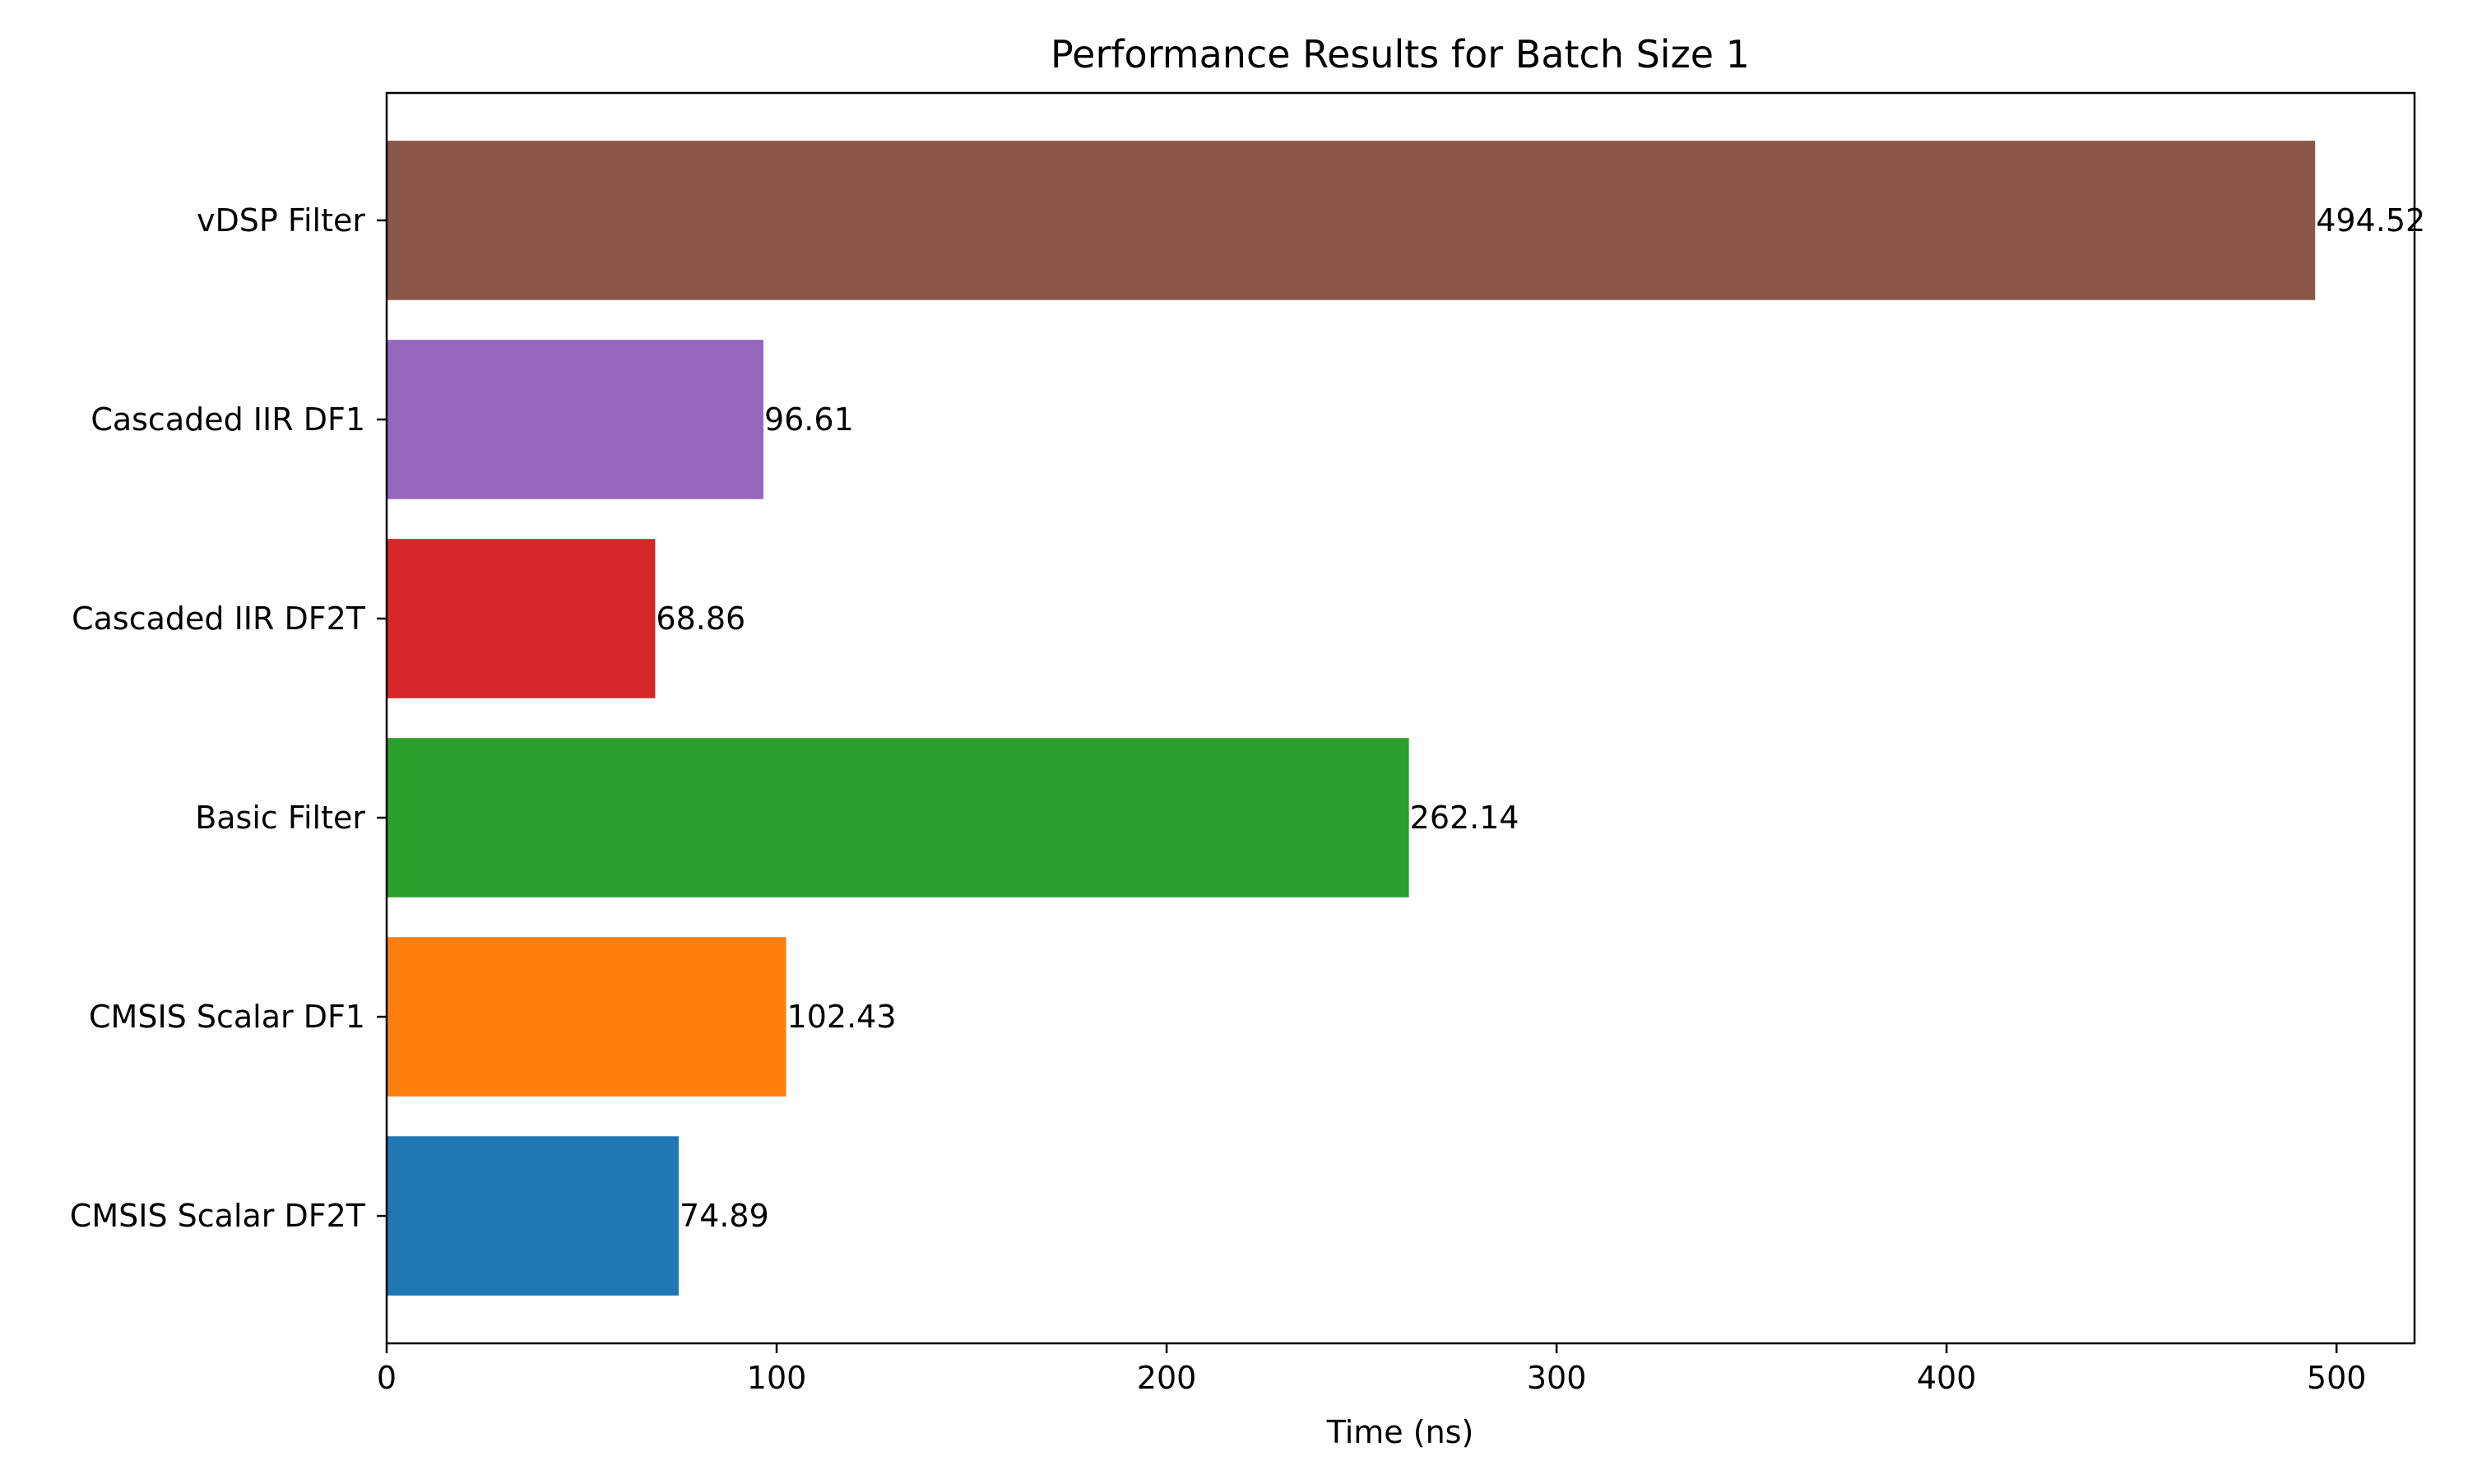 This screenshot has height=1484, width=2468. Describe the element at coordinates (228, 419) in the screenshot. I see `y-tick-label: Cascaded IIR DF1` at that location.